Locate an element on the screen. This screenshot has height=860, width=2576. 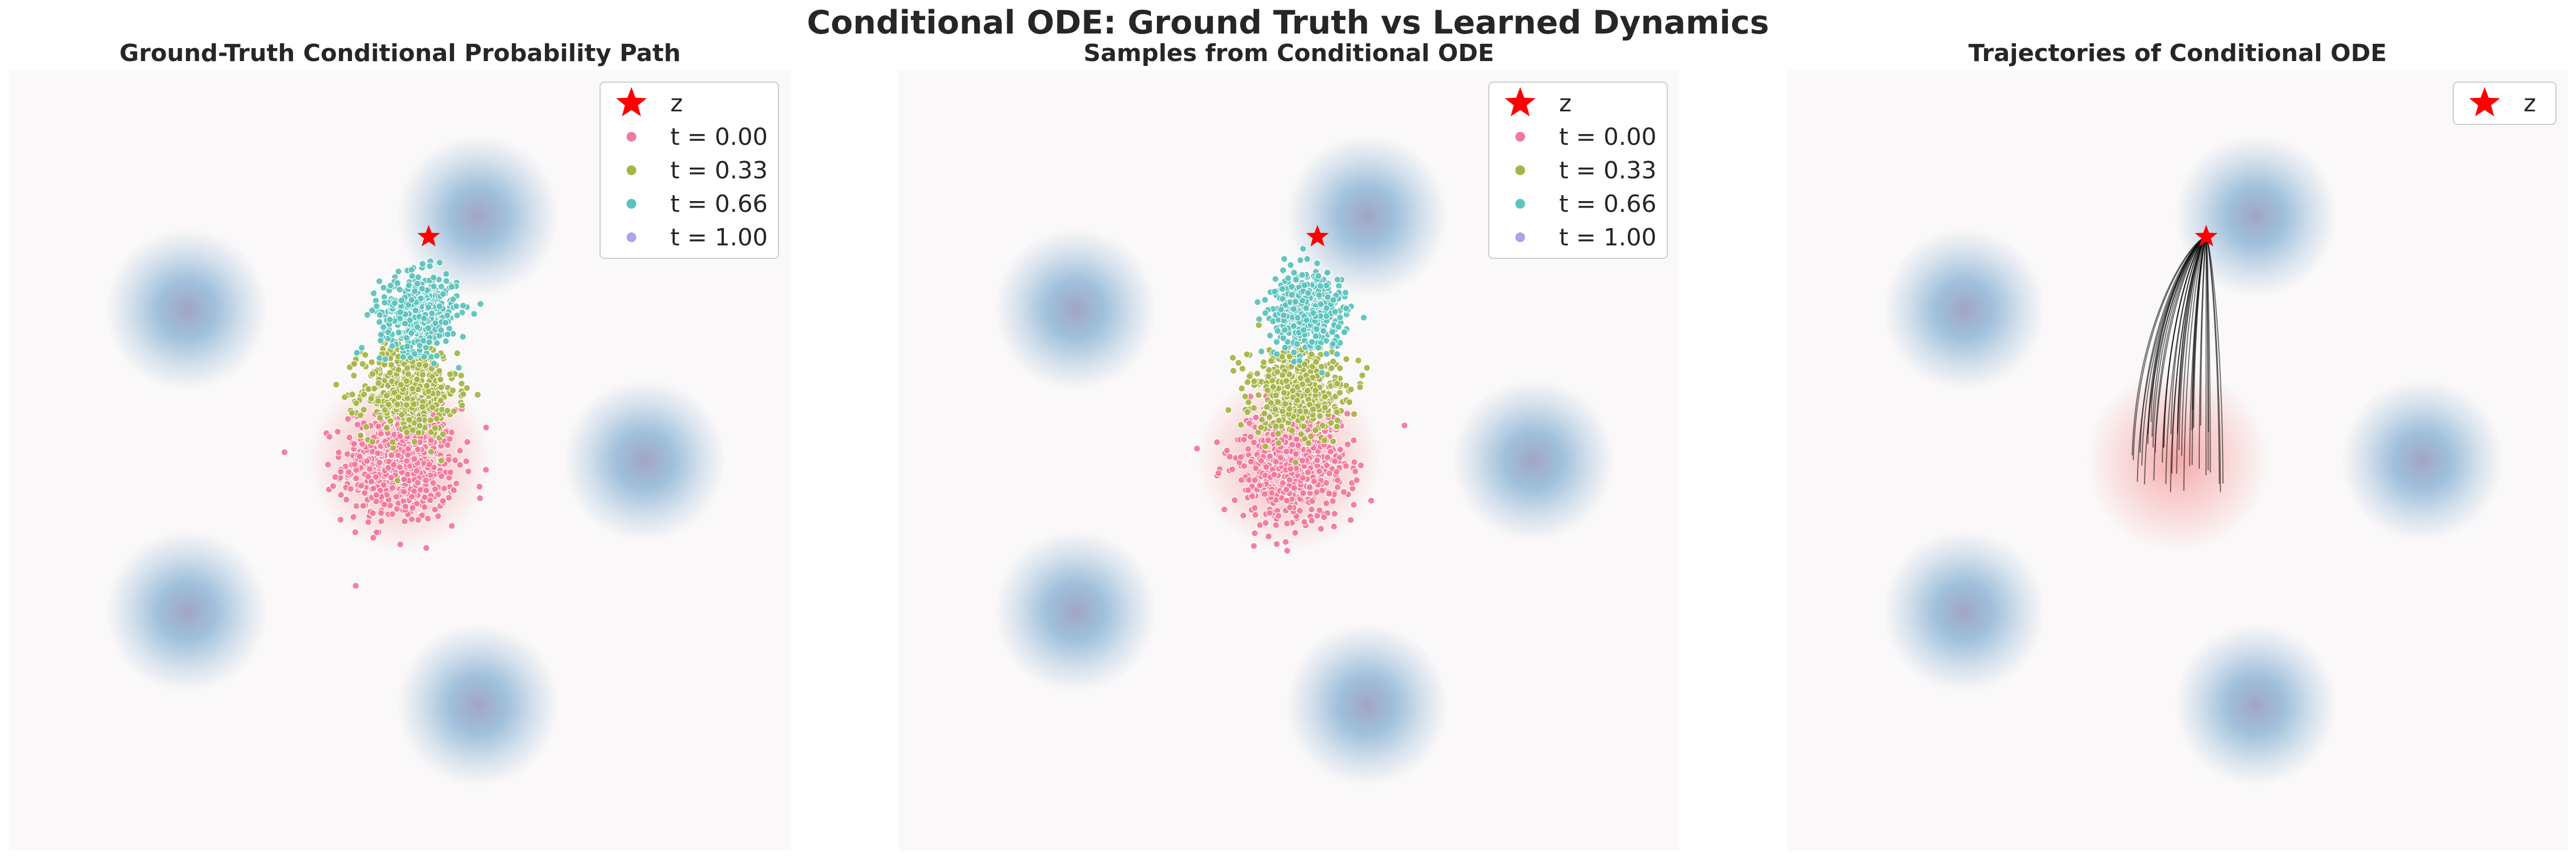
trajectory-line is located at coordinates (2173, 345).